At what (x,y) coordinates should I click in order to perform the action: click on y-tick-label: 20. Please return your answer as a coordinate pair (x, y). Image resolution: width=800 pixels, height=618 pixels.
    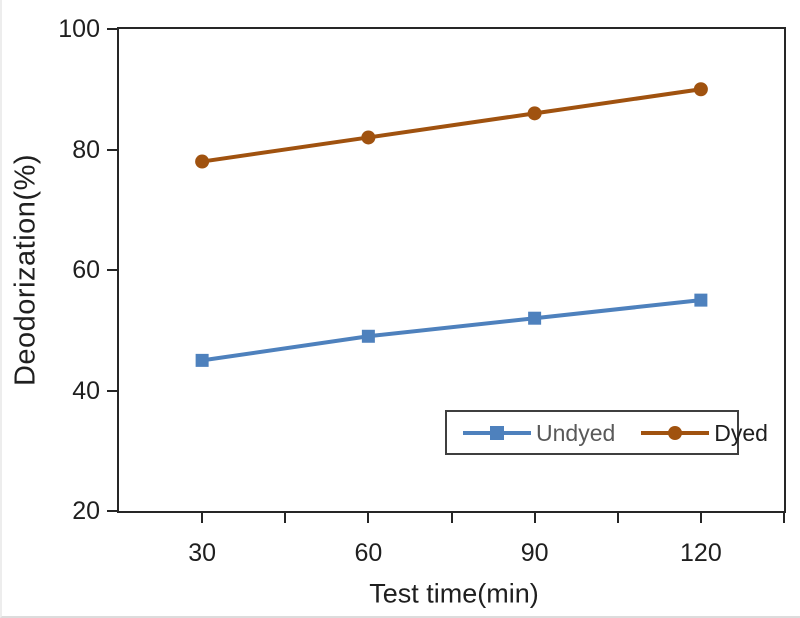
    Looking at the image, I should click on (86, 511).